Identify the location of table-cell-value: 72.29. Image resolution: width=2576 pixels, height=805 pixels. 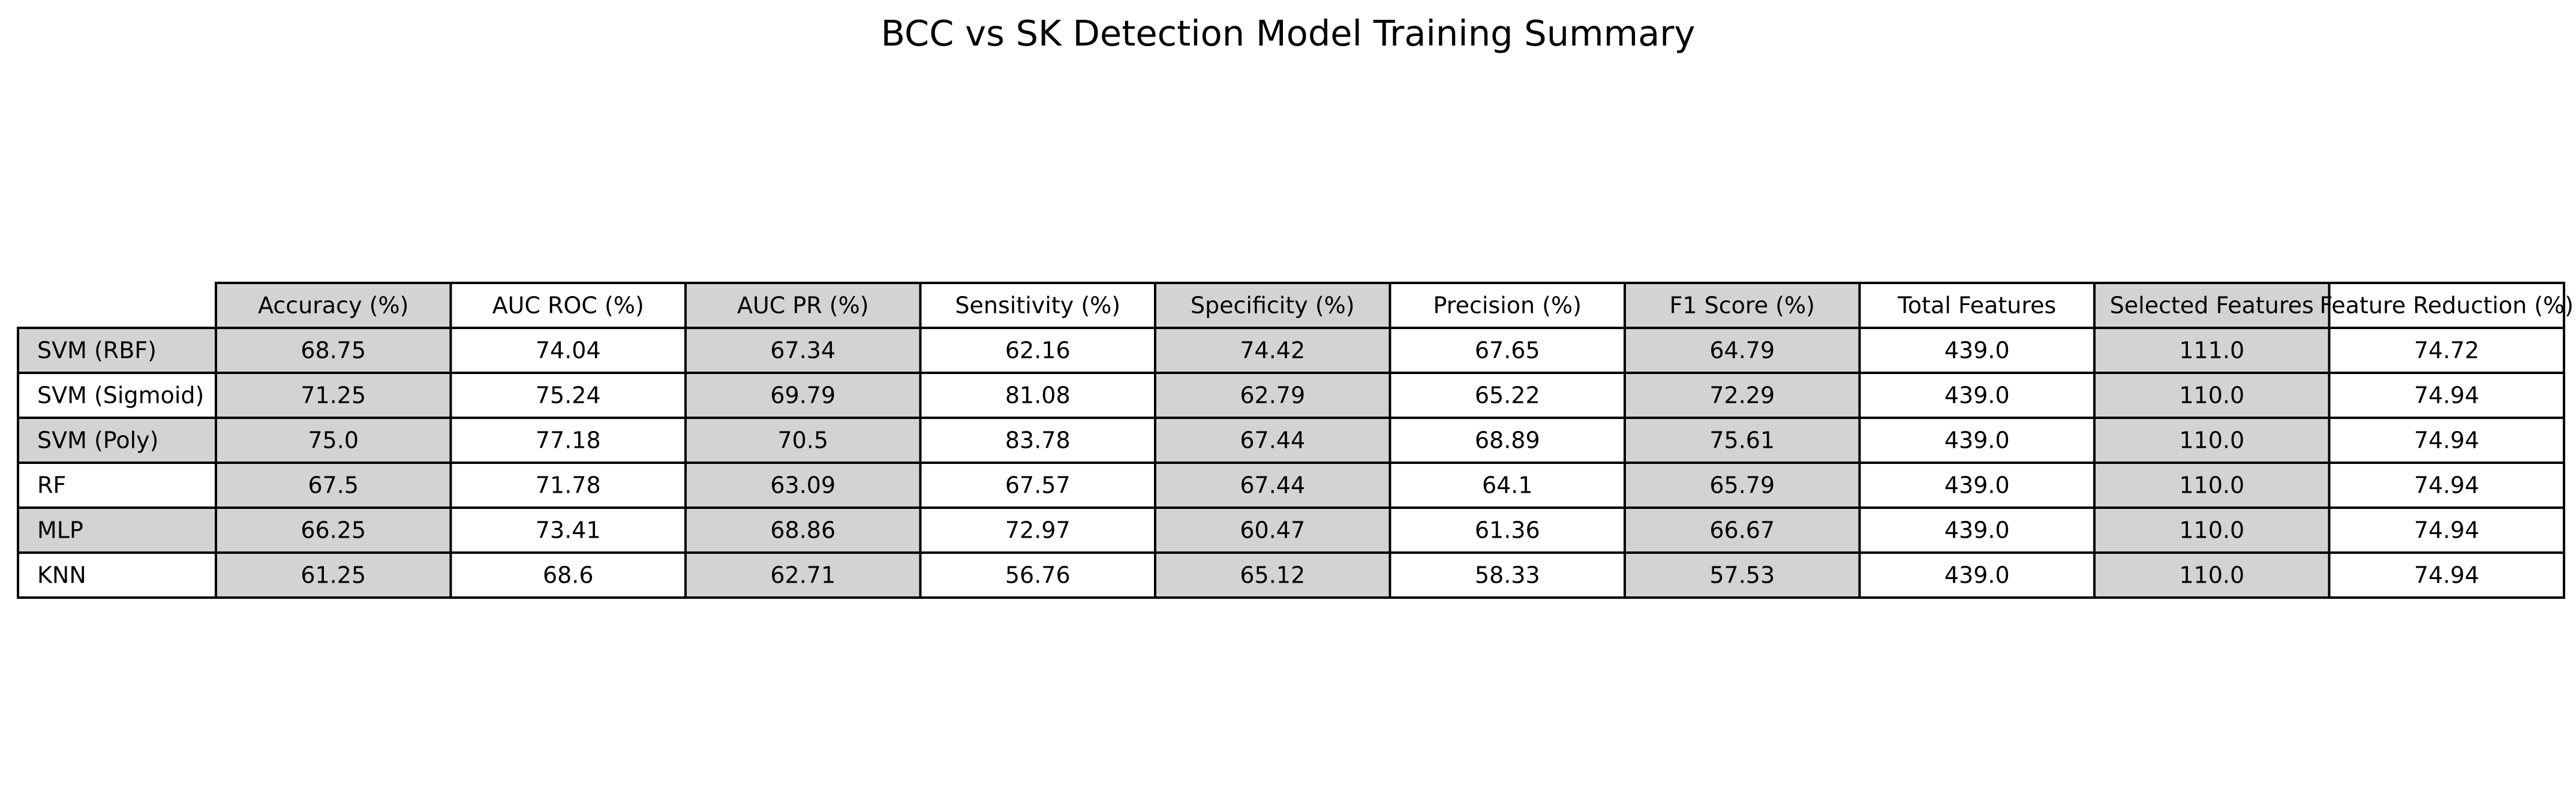
(1742, 396).